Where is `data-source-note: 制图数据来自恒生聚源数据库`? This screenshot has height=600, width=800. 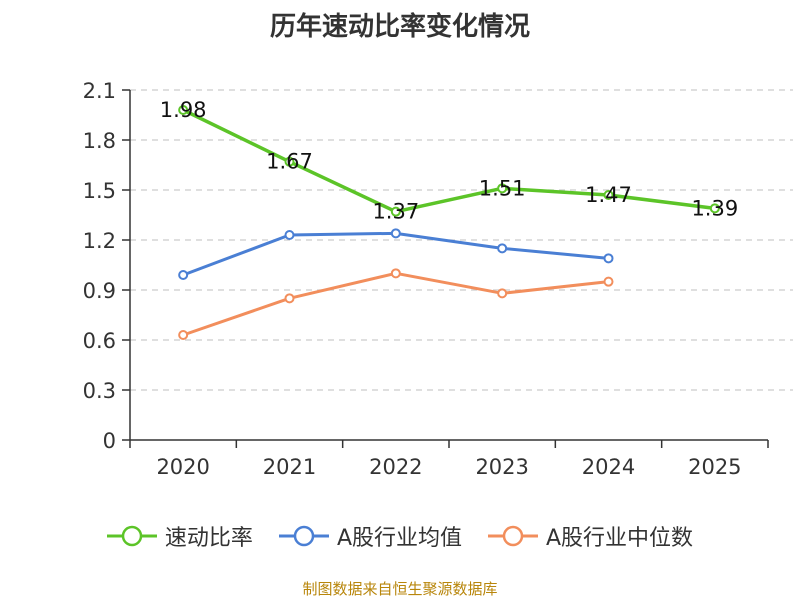
data-source-note: 制图数据来自恒生聚源数据库 is located at coordinates (400, 589).